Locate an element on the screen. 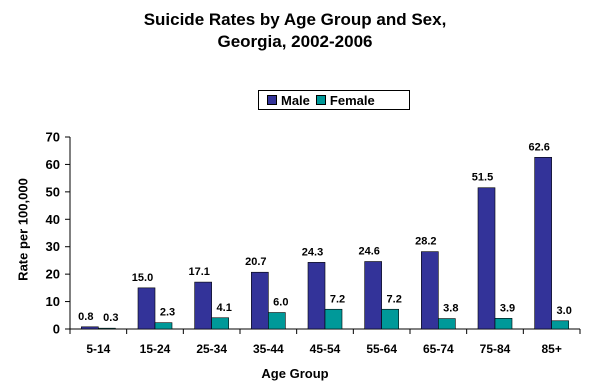 The width and height of the screenshot is (590, 383). x-tick-label: 35-44 is located at coordinates (268, 349).